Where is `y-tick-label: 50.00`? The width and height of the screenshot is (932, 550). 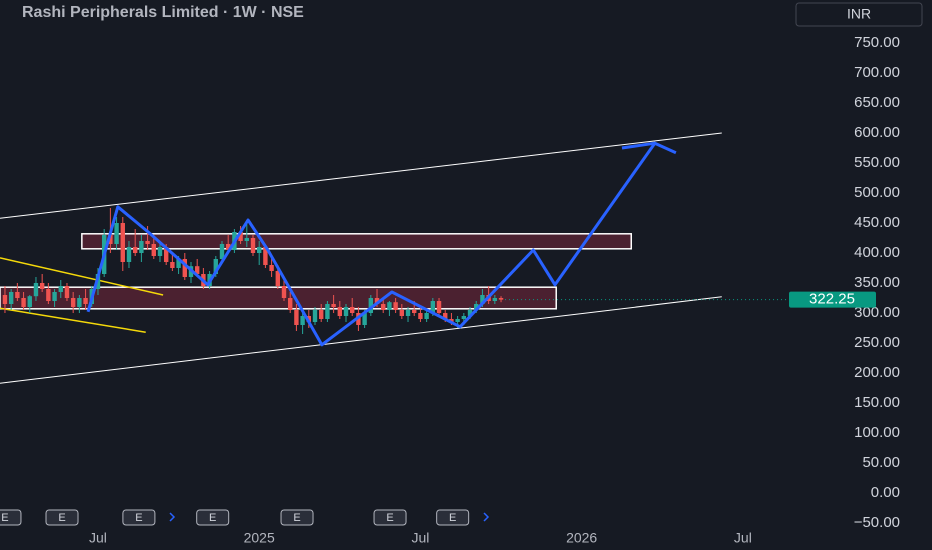 y-tick-label: 50.00 is located at coordinates (881, 462).